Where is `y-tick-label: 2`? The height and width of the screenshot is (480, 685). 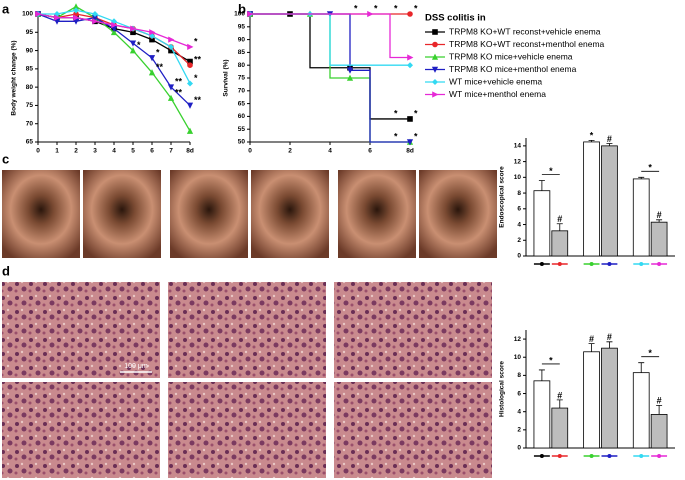
y-tick-label: 2 is located at coordinates (519, 240).